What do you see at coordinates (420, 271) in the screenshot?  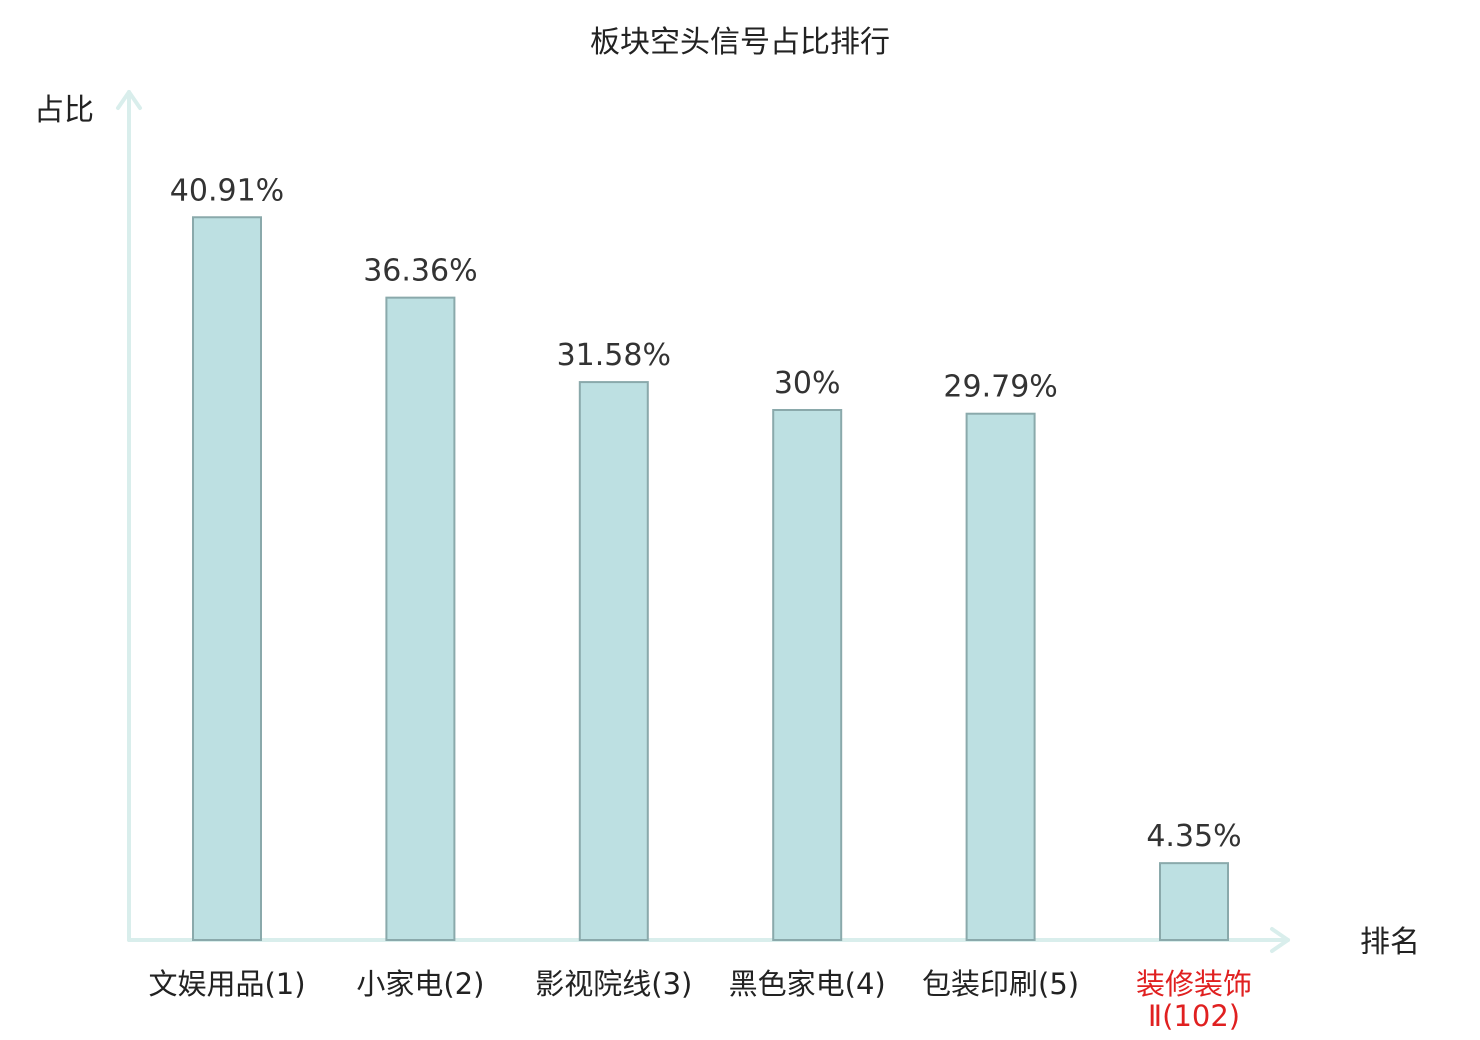 I see `value-label-2: 36.36%` at bounding box center [420, 271].